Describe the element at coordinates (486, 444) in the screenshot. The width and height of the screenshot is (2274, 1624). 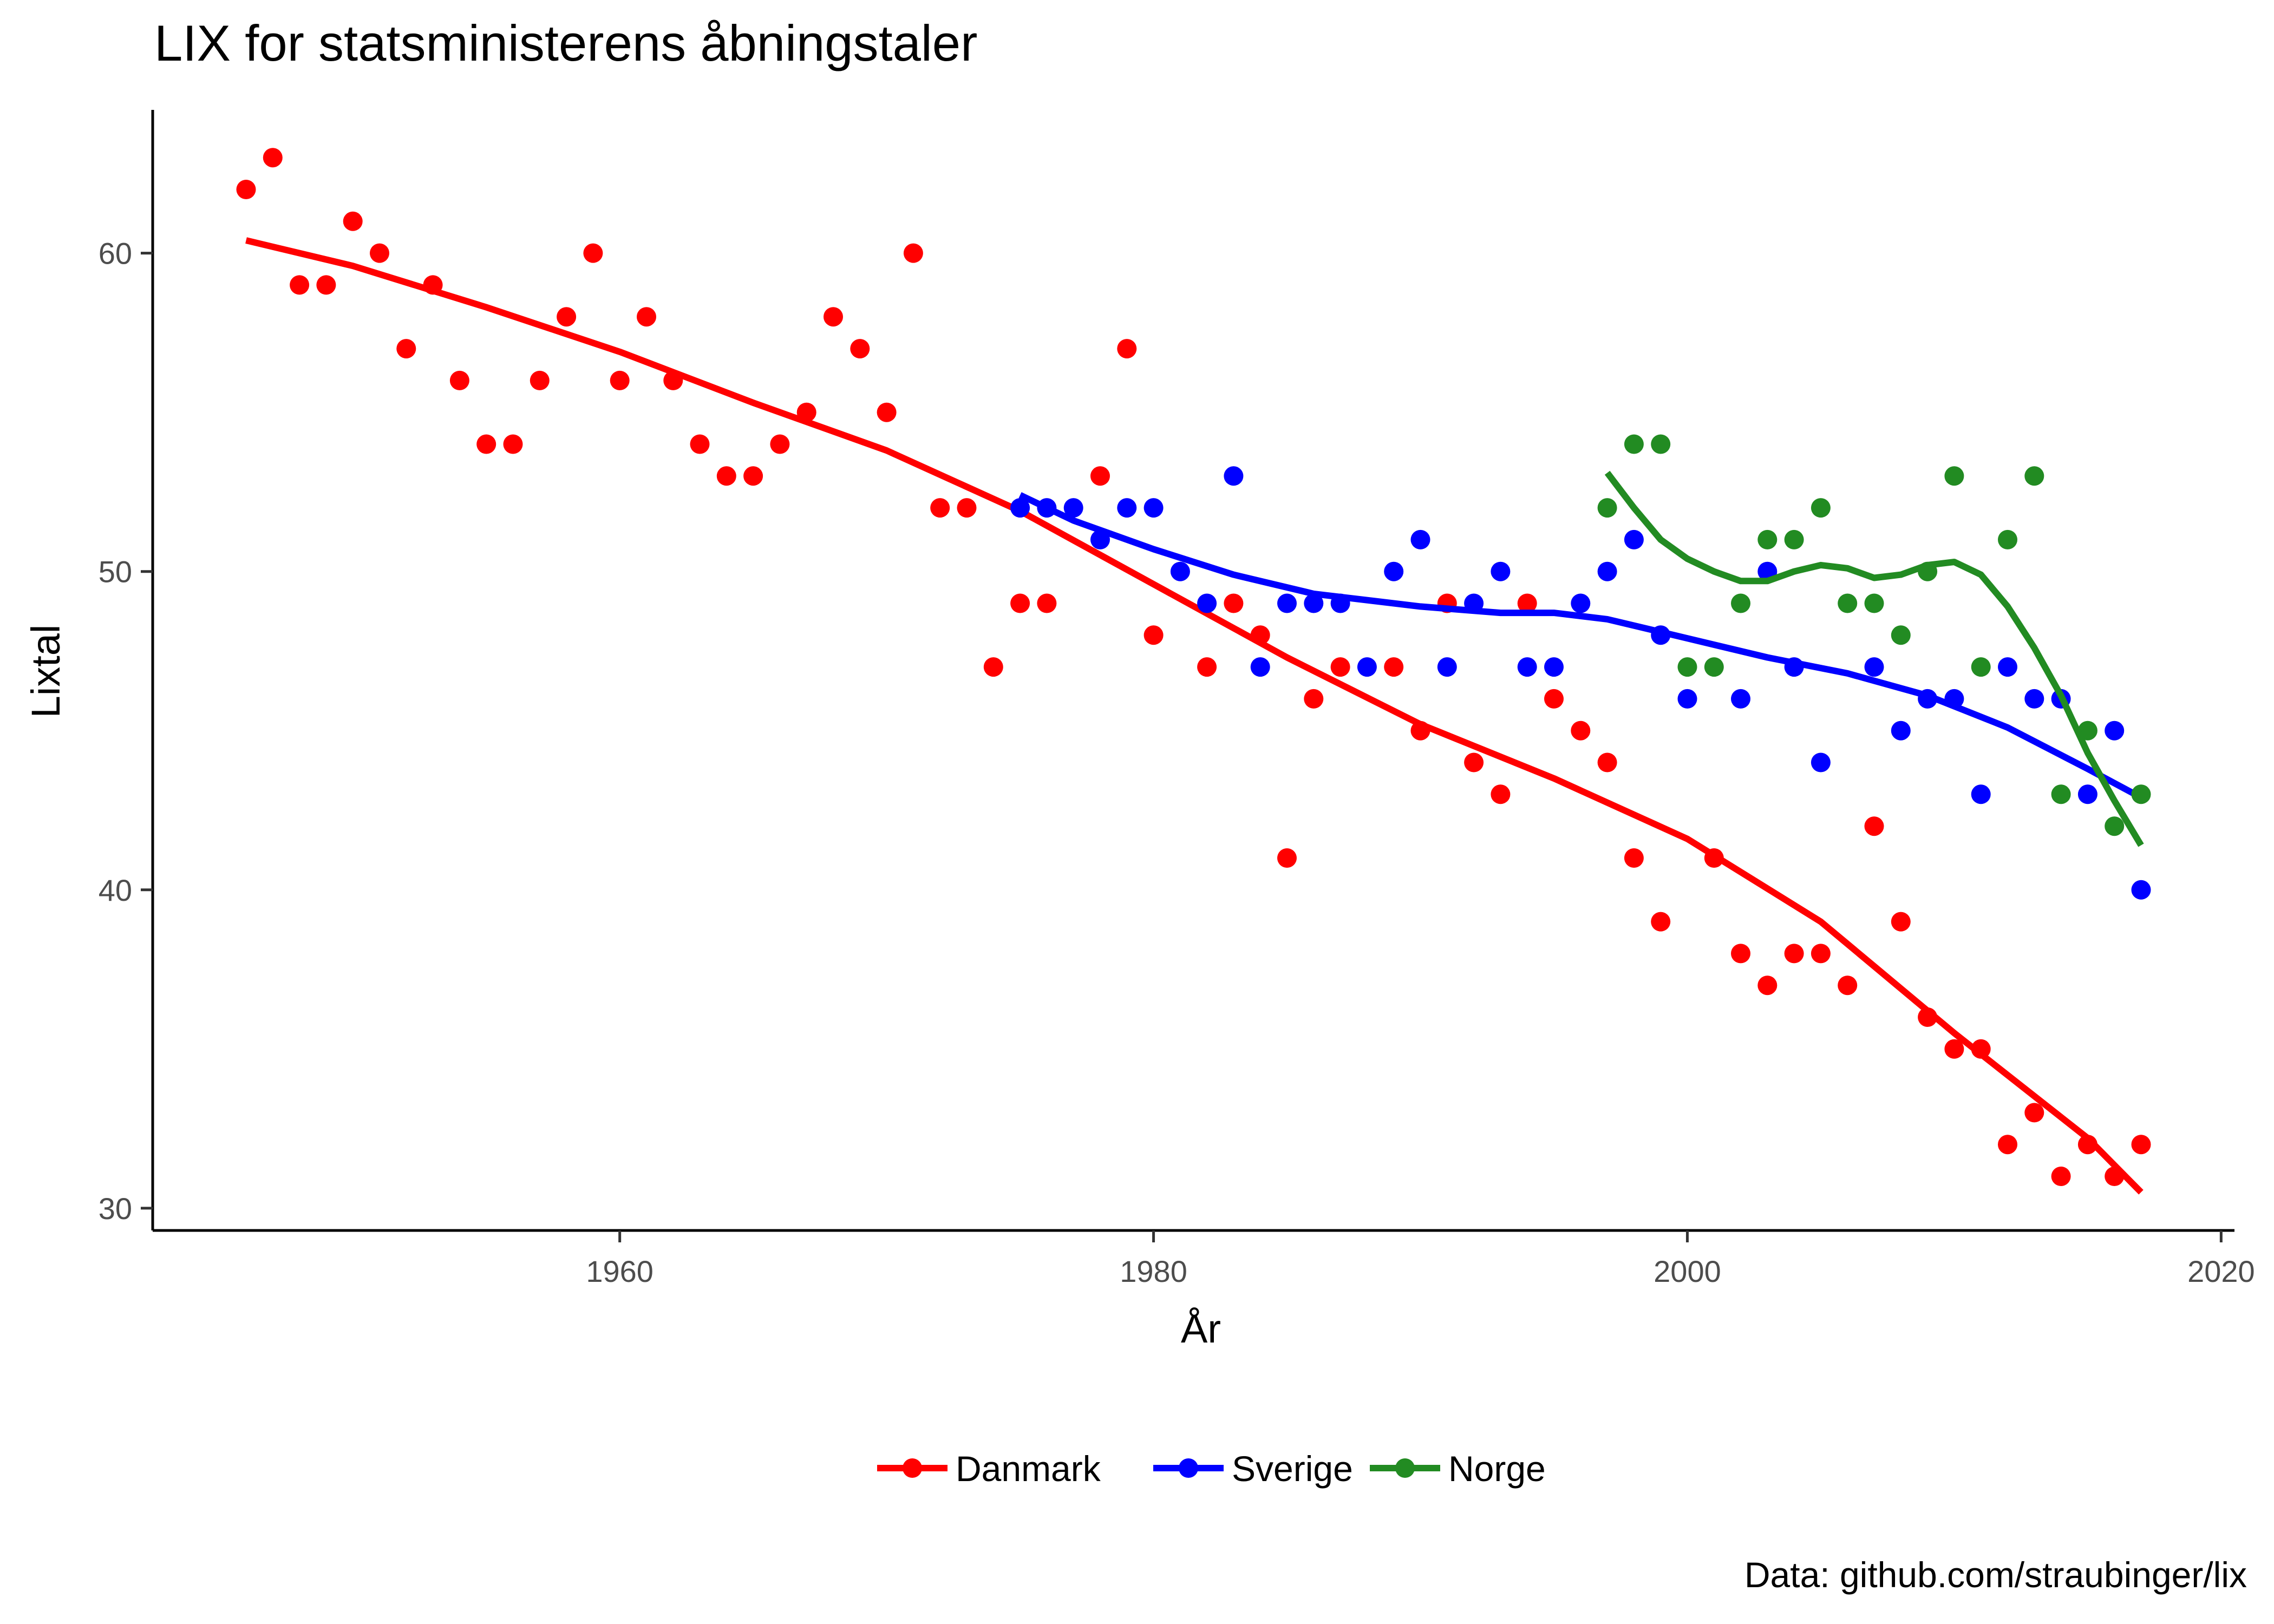
I see `point-danmark-1955` at that location.